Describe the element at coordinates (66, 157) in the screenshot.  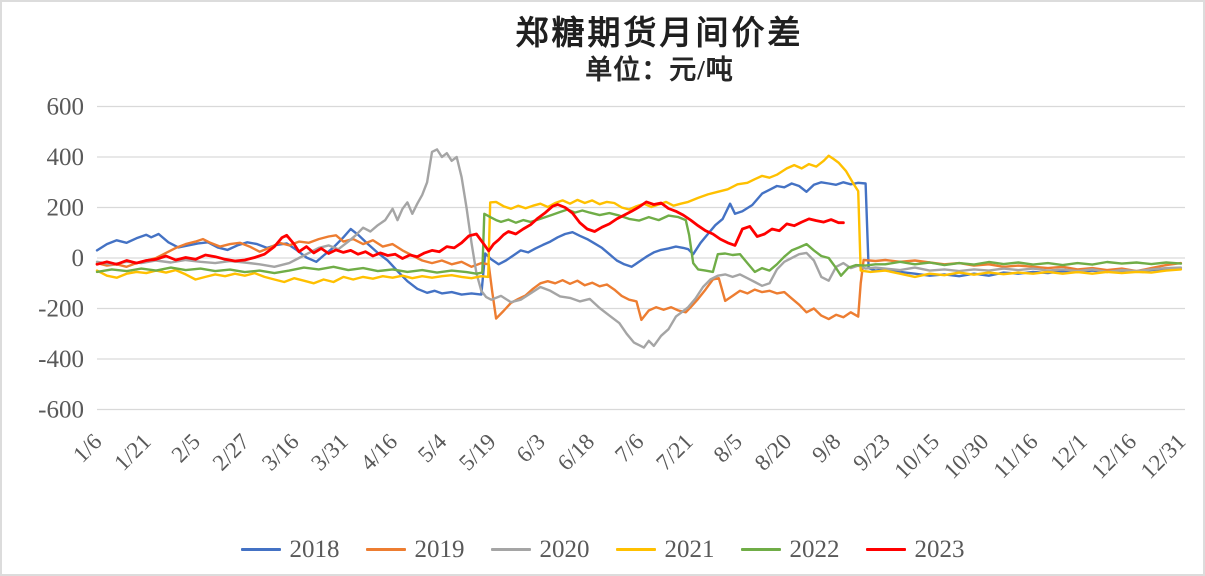
I see `y-axis-label: 400` at that location.